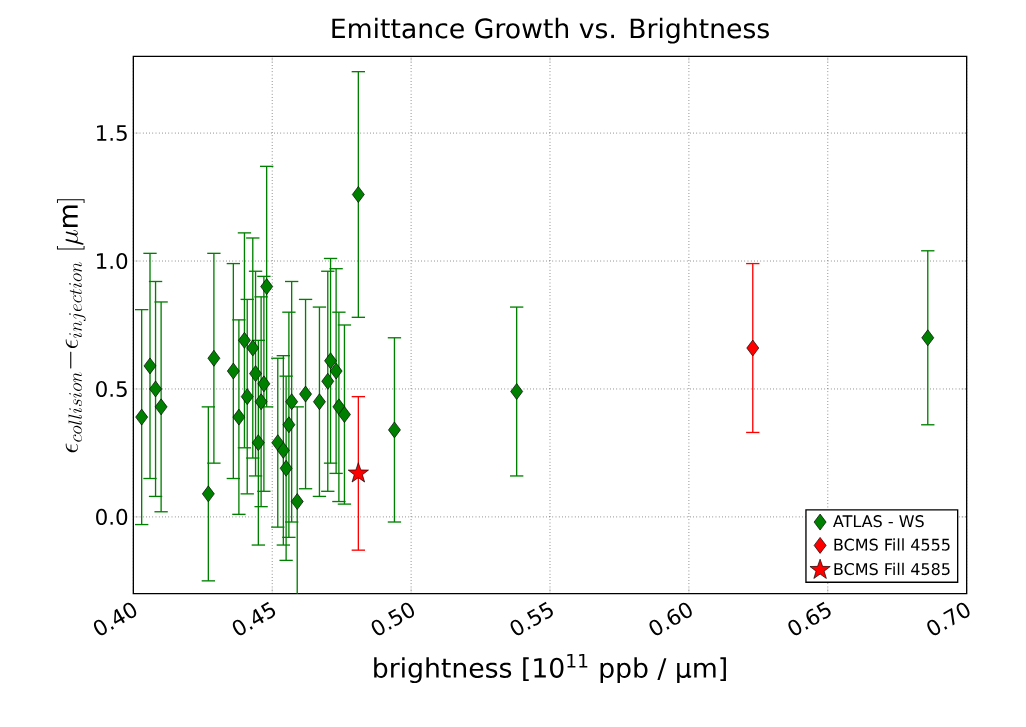 Image resolution: width=1026 pixels, height=727 pixels. Describe the element at coordinates (115, 619) in the screenshot. I see `x-tick-label: 0.40` at that location.